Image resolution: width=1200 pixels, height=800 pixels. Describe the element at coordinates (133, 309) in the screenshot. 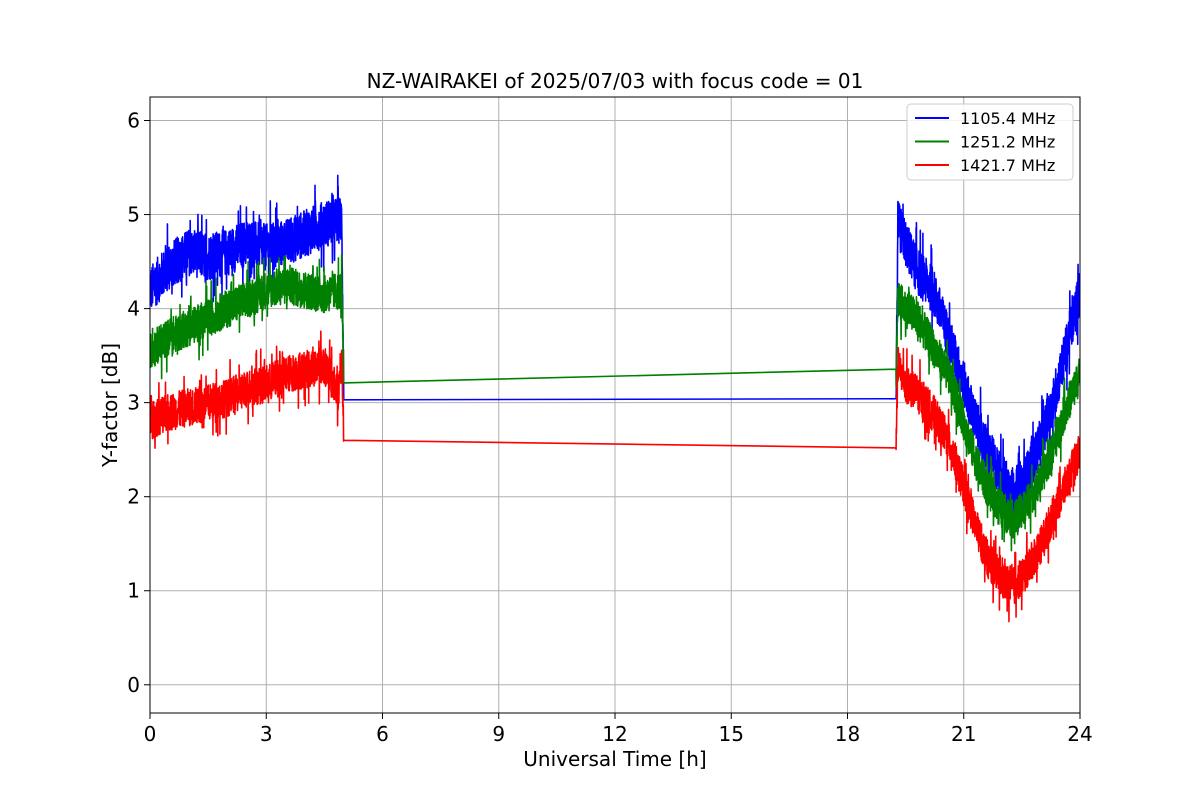

I see `y-tick-label: 4` at that location.